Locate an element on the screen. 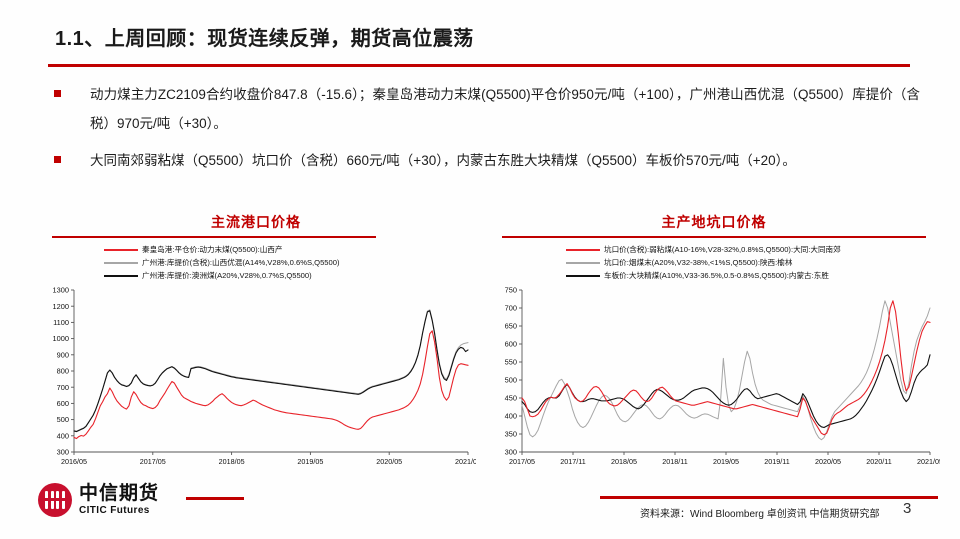 Image resolution: width=960 pixels, height=539 pixels. svg-text: 550 is located at coordinates (511, 361).